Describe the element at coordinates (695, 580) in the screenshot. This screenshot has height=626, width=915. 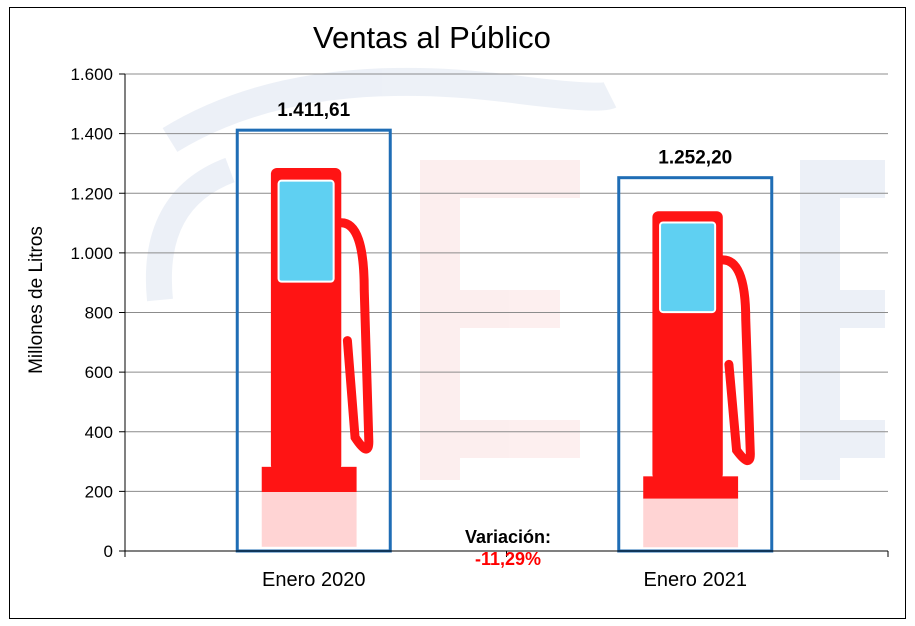
I see `x-tick-label: Enero 2021` at that location.